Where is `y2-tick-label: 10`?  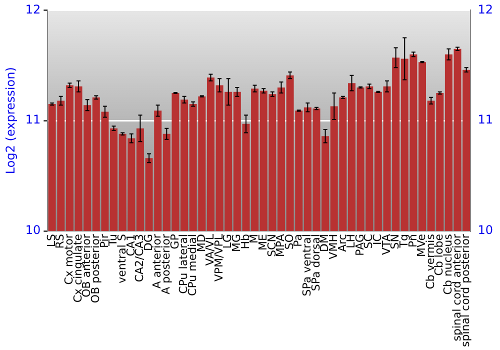
y2-tick-label: 10 is located at coordinates (486, 230).